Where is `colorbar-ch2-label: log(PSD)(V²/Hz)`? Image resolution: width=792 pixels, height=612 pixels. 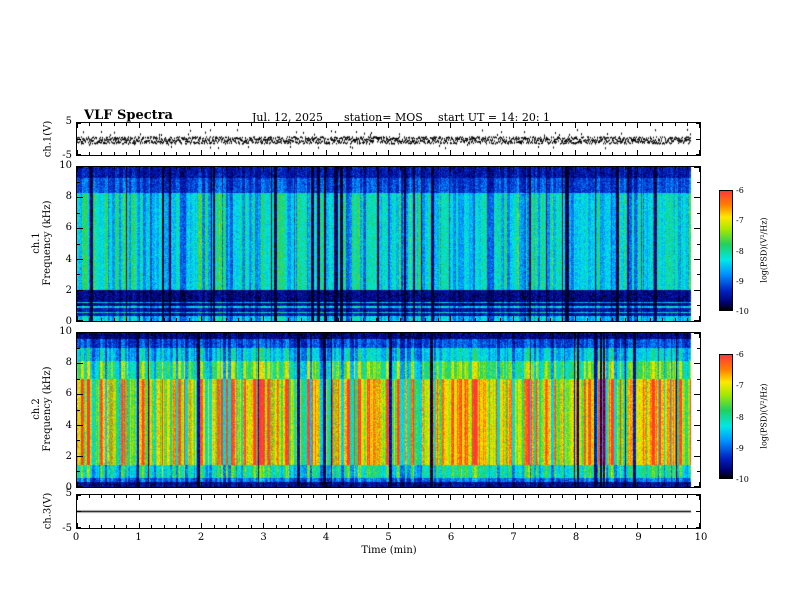
colorbar-ch2-label: log(PSD)(V²/Hz) is located at coordinates (764, 416).